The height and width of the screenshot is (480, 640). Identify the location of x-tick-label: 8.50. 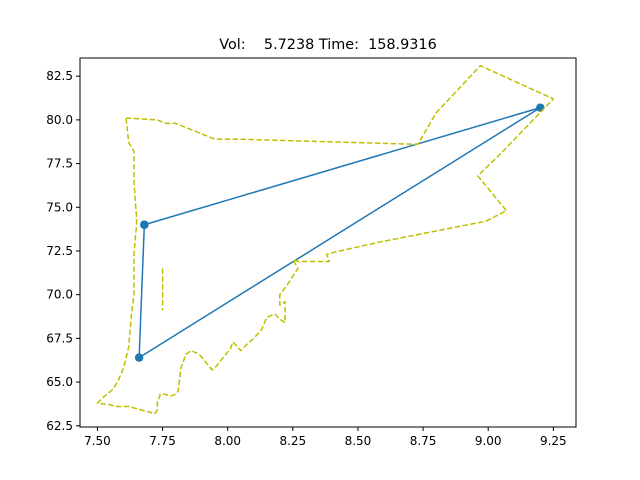
(358, 441).